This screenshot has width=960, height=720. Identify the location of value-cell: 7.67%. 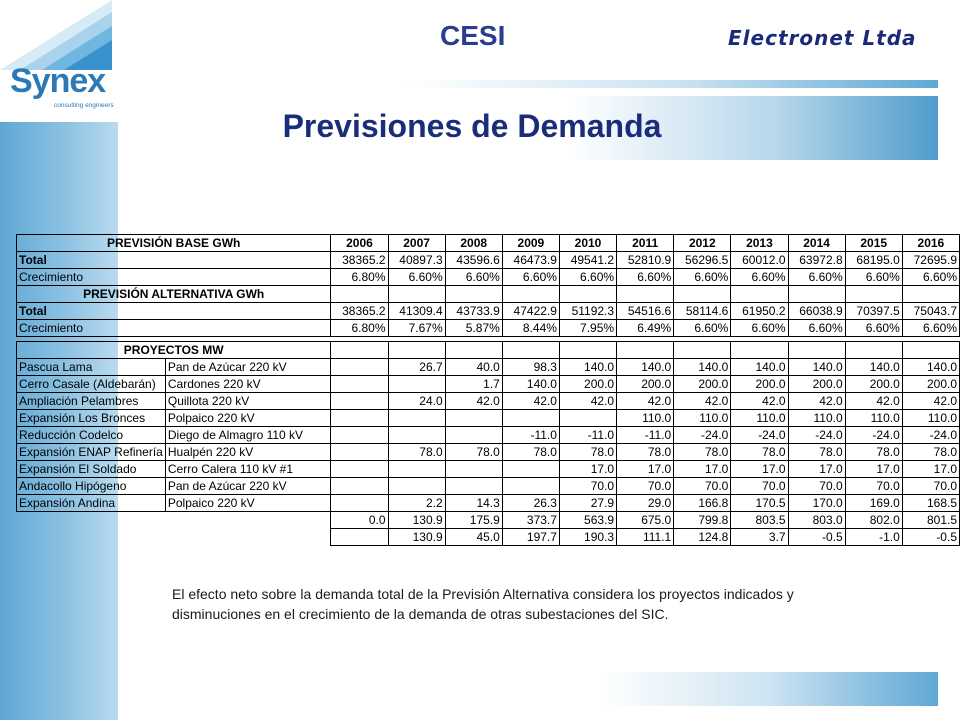
(416, 328).